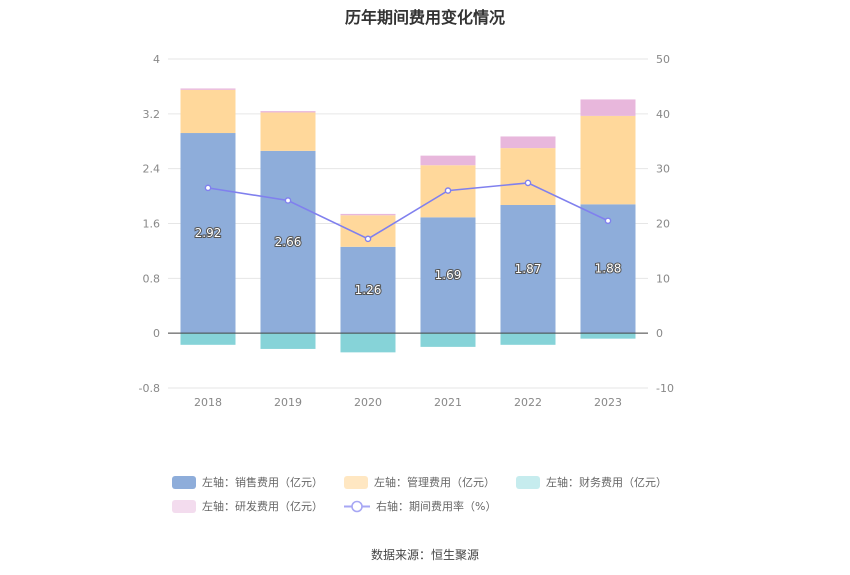  What do you see at coordinates (184, 482) in the screenshot?
I see `legend-swatch-sales` at bounding box center [184, 482].